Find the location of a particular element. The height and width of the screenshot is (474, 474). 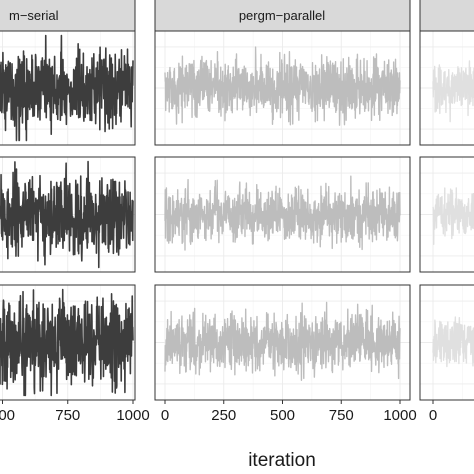

panel-row2-col3 is located at coordinates (446, 214).